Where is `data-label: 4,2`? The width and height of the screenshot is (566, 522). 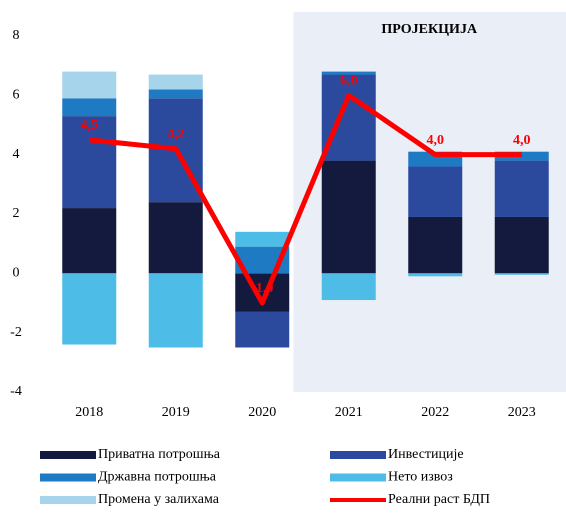
data-label: 4,2 is located at coordinates (176, 134).